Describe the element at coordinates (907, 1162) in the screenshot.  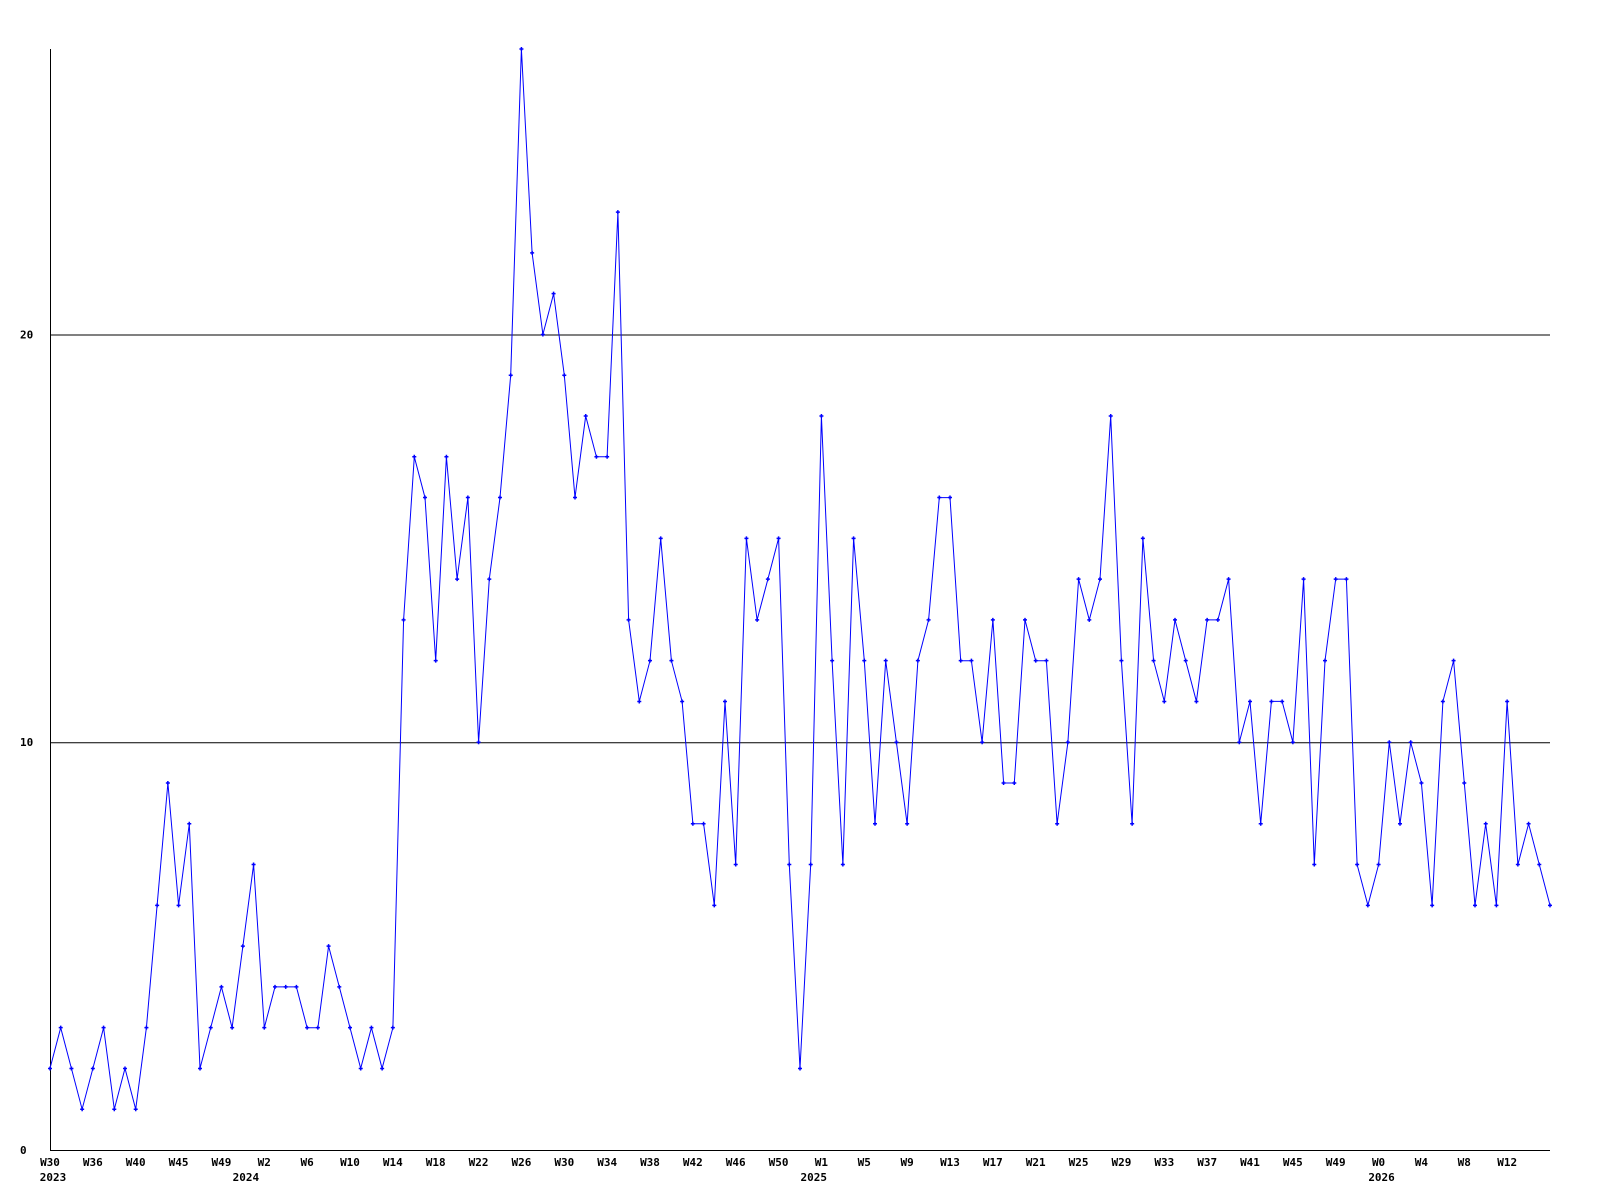
I see `x-tick-label: W9` at that location.